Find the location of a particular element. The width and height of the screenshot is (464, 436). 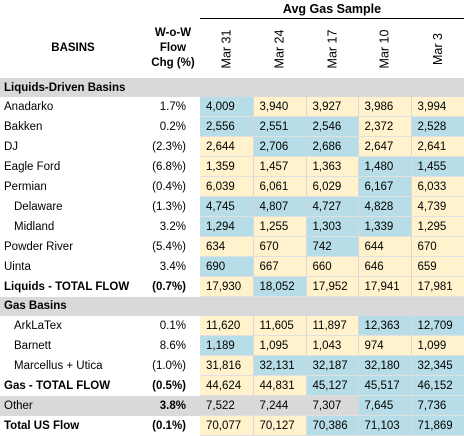

flow-value-cell: 7,645 is located at coordinates (385, 405).